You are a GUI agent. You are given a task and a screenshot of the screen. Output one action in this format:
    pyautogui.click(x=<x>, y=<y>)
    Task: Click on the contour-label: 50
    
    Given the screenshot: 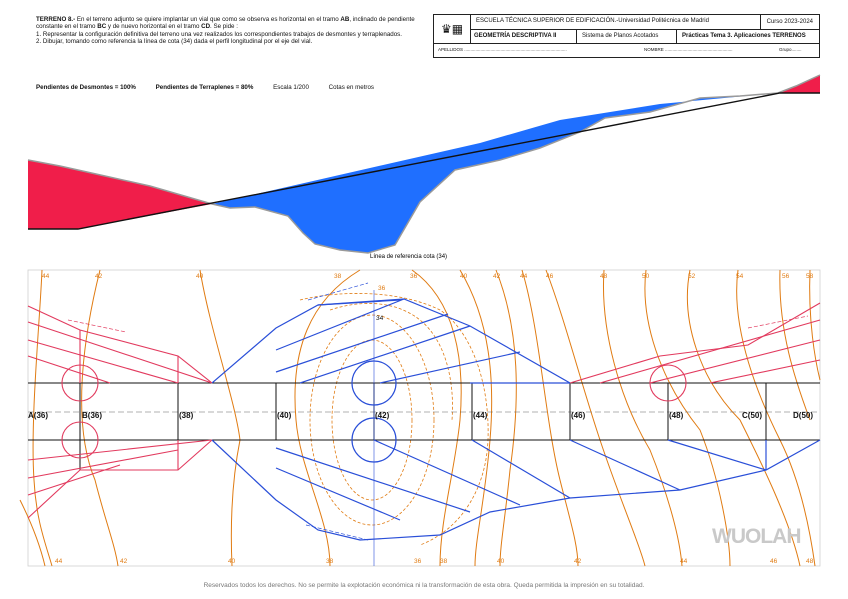 What is the action you would take?
    pyautogui.click(x=646, y=276)
    